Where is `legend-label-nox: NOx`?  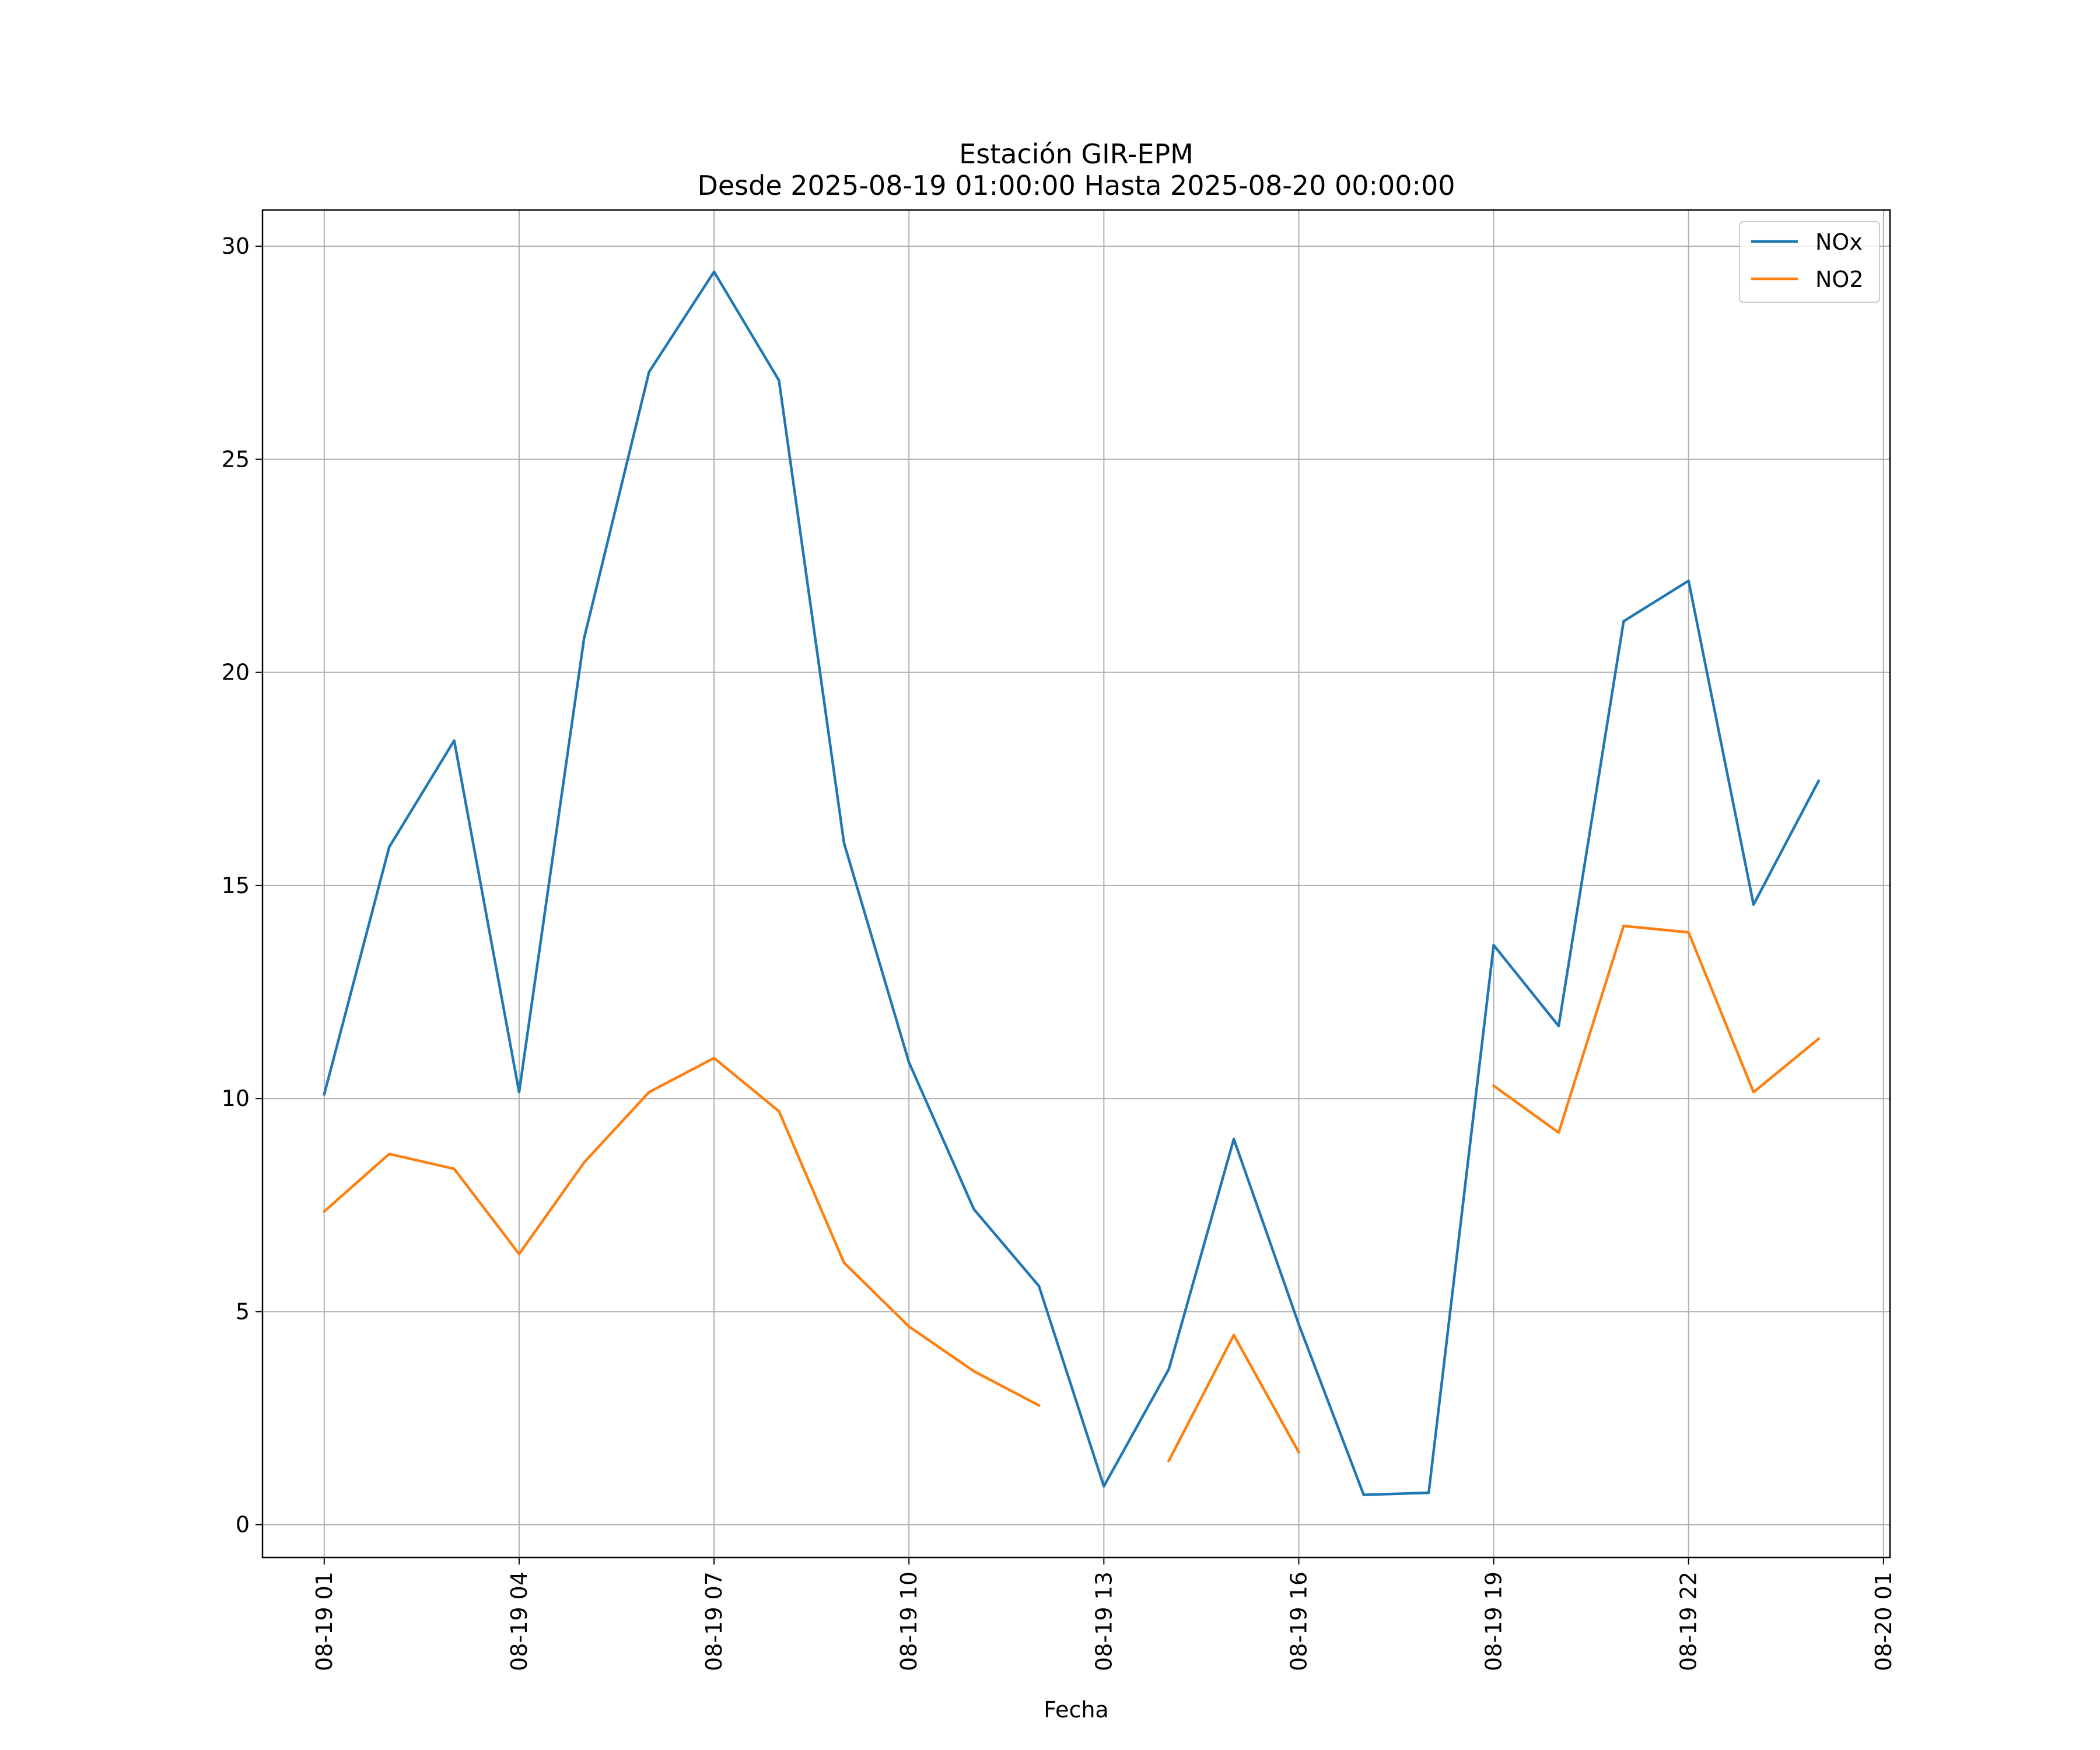 legend-label-nox: NOx is located at coordinates (1839, 242).